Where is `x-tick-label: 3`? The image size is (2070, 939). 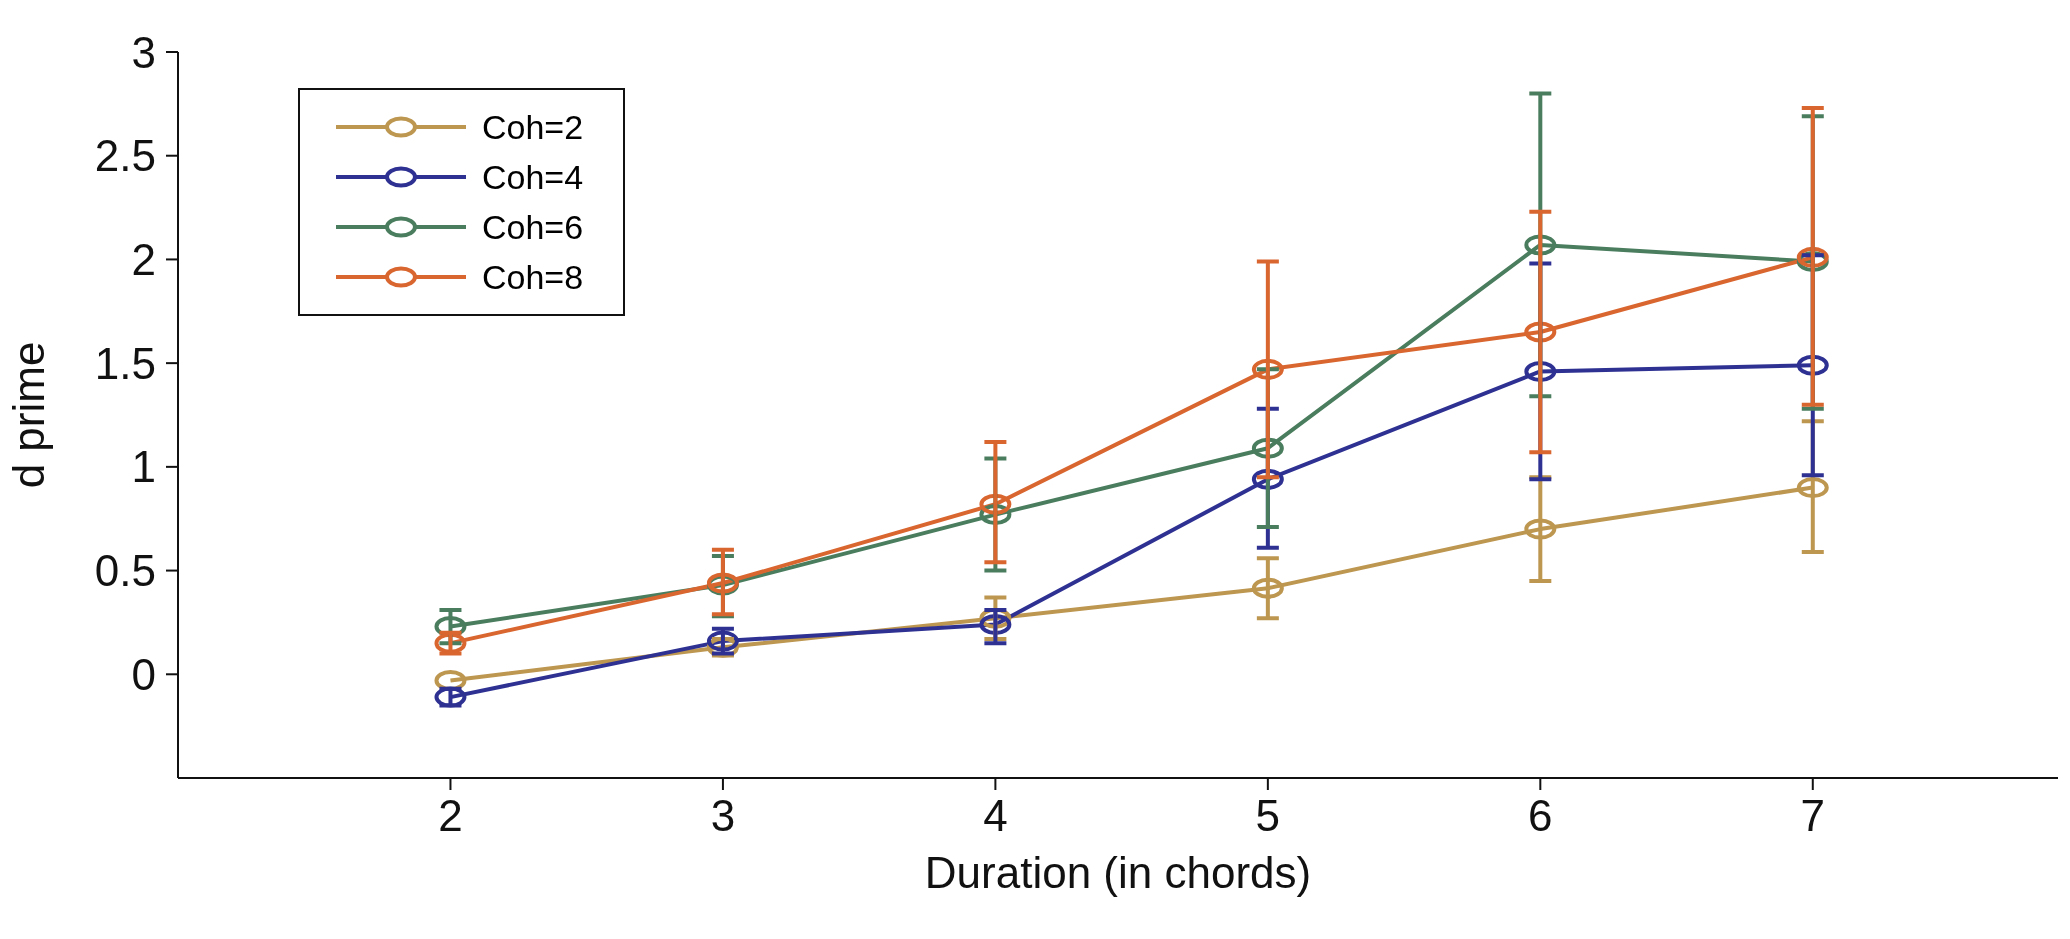
x-tick-label: 3 is located at coordinates (723, 816).